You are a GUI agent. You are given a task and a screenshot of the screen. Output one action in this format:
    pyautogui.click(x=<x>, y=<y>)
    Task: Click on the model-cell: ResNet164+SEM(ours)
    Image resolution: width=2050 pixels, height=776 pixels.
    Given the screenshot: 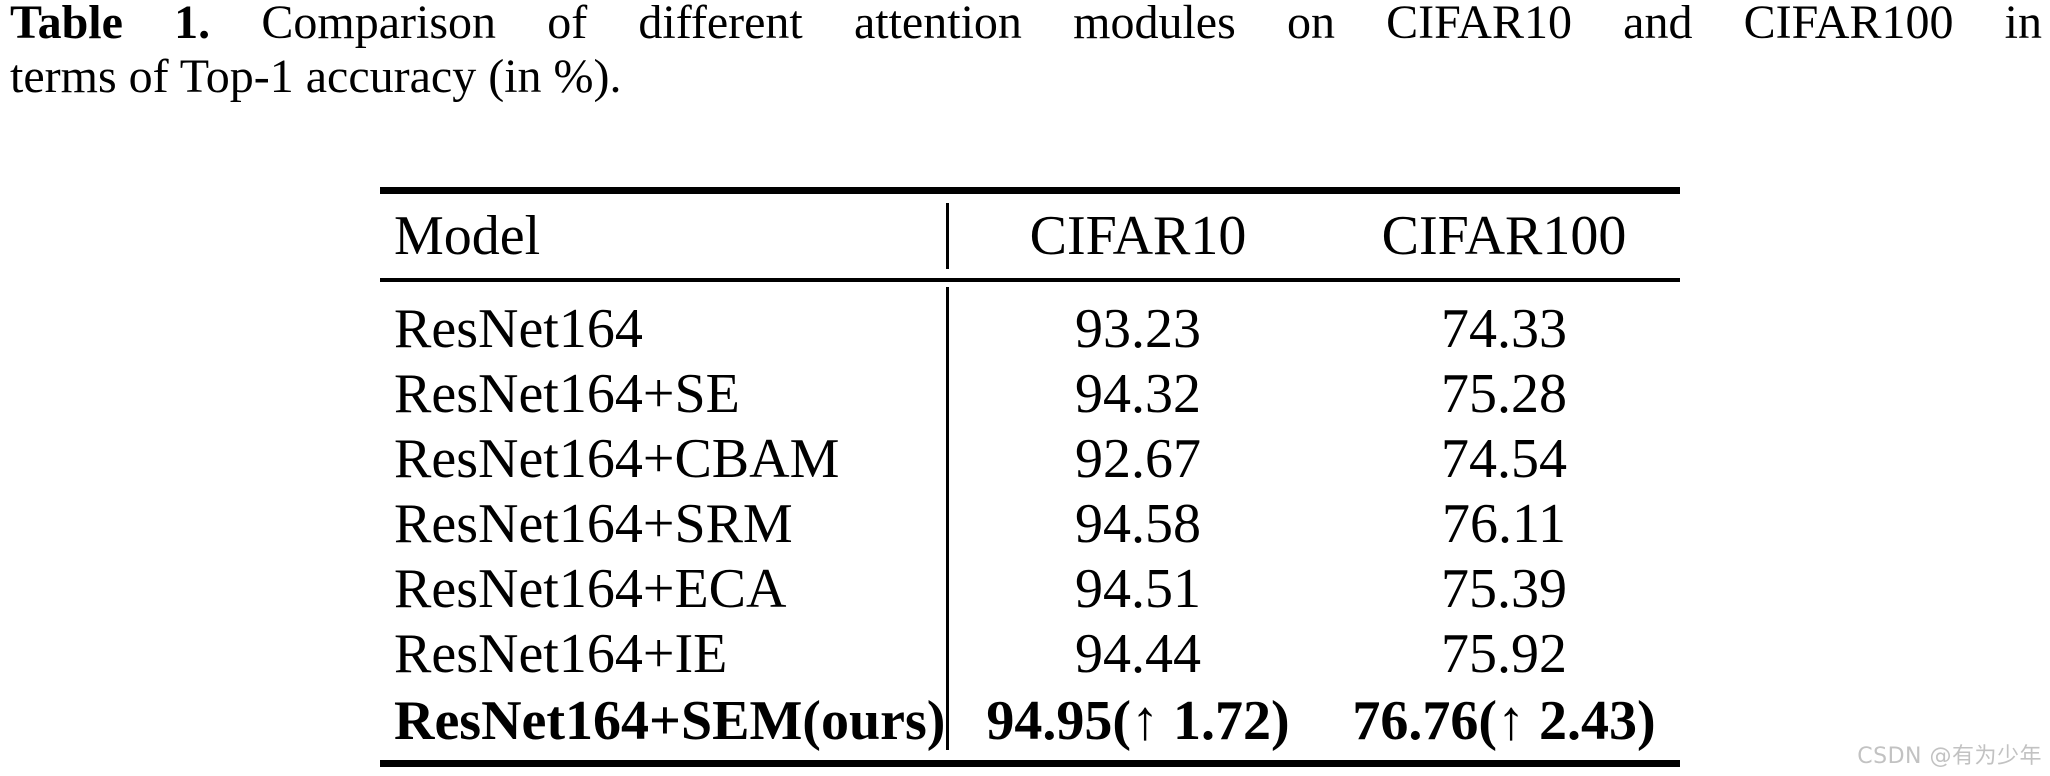 What is the action you would take?
    pyautogui.click(x=670, y=721)
    